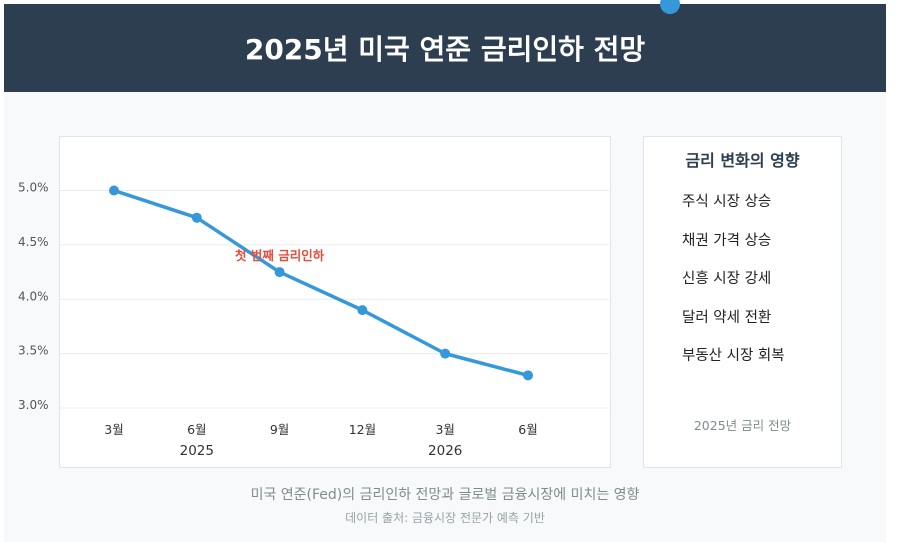 This screenshot has height=542, width=901. What do you see at coordinates (279, 429) in the screenshot?
I see `x-tick-label: 9월` at bounding box center [279, 429].